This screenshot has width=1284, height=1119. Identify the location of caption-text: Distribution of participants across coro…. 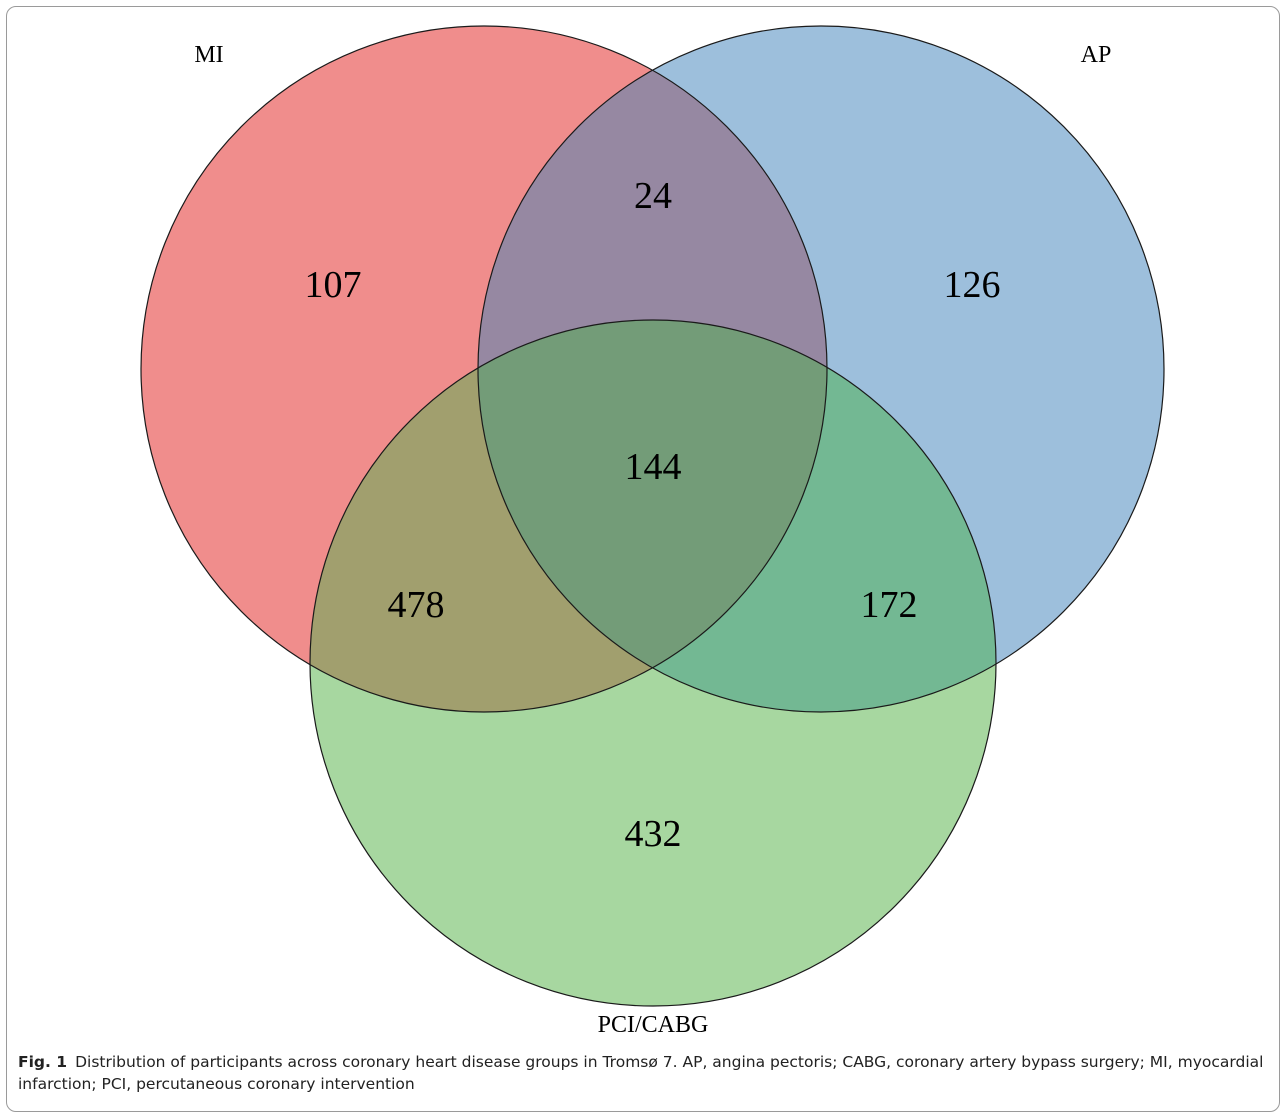
(641, 1073).